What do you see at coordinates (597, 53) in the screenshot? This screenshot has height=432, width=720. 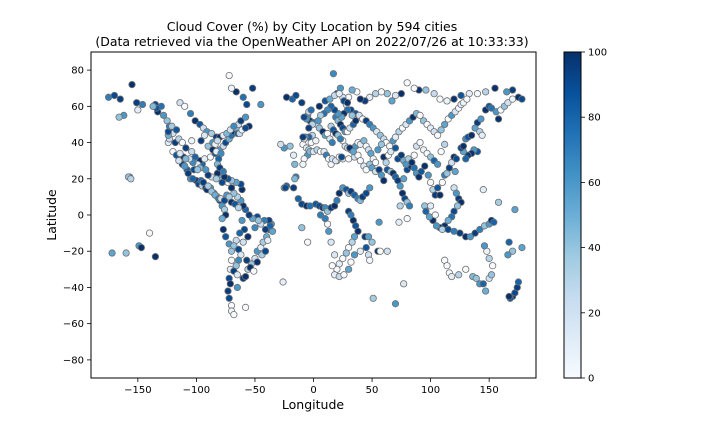 I see `colorbar-tick-label: 100` at bounding box center [597, 53].